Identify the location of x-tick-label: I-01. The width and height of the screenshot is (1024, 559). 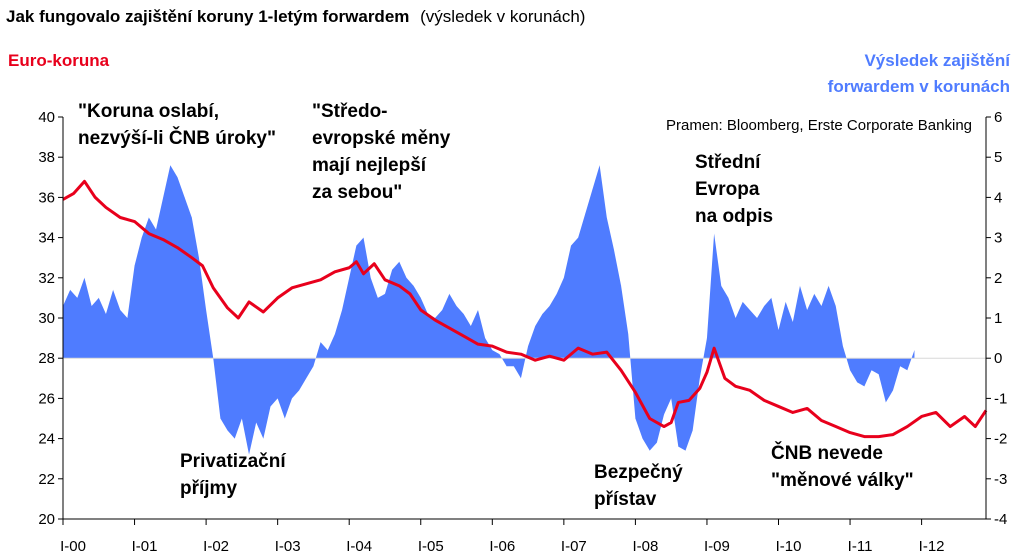
(145, 546).